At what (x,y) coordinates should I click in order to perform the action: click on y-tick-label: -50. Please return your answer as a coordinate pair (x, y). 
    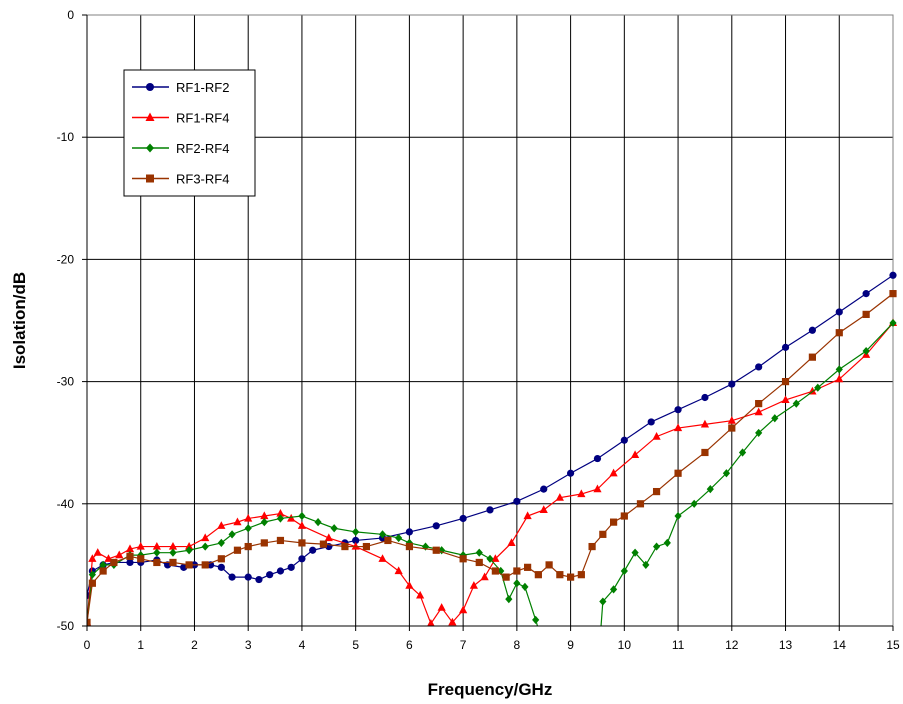
    Looking at the image, I should click on (66, 626).